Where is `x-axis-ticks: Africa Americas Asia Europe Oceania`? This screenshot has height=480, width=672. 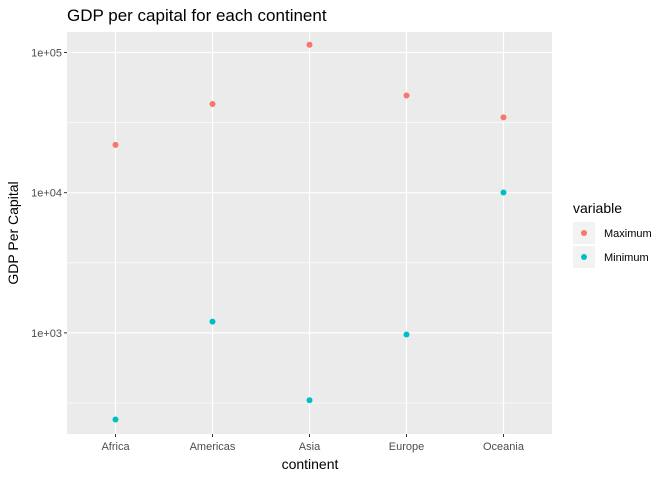
x-axis-ticks: Africa Americas Asia Europe Oceania is located at coordinates (313, 443).